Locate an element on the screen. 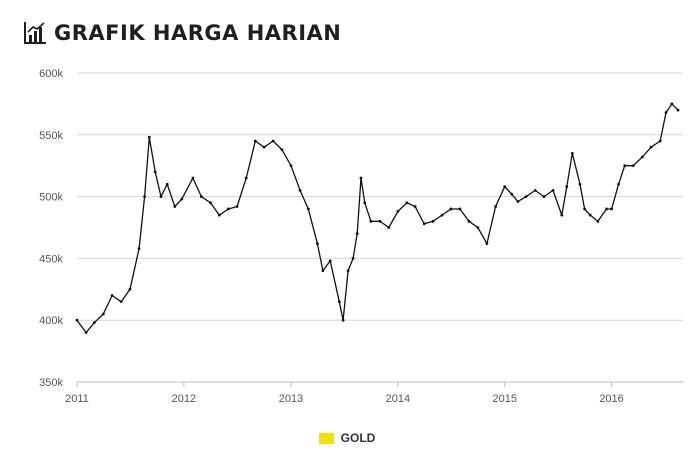  x-tick-label: 2016 is located at coordinates (611, 399).